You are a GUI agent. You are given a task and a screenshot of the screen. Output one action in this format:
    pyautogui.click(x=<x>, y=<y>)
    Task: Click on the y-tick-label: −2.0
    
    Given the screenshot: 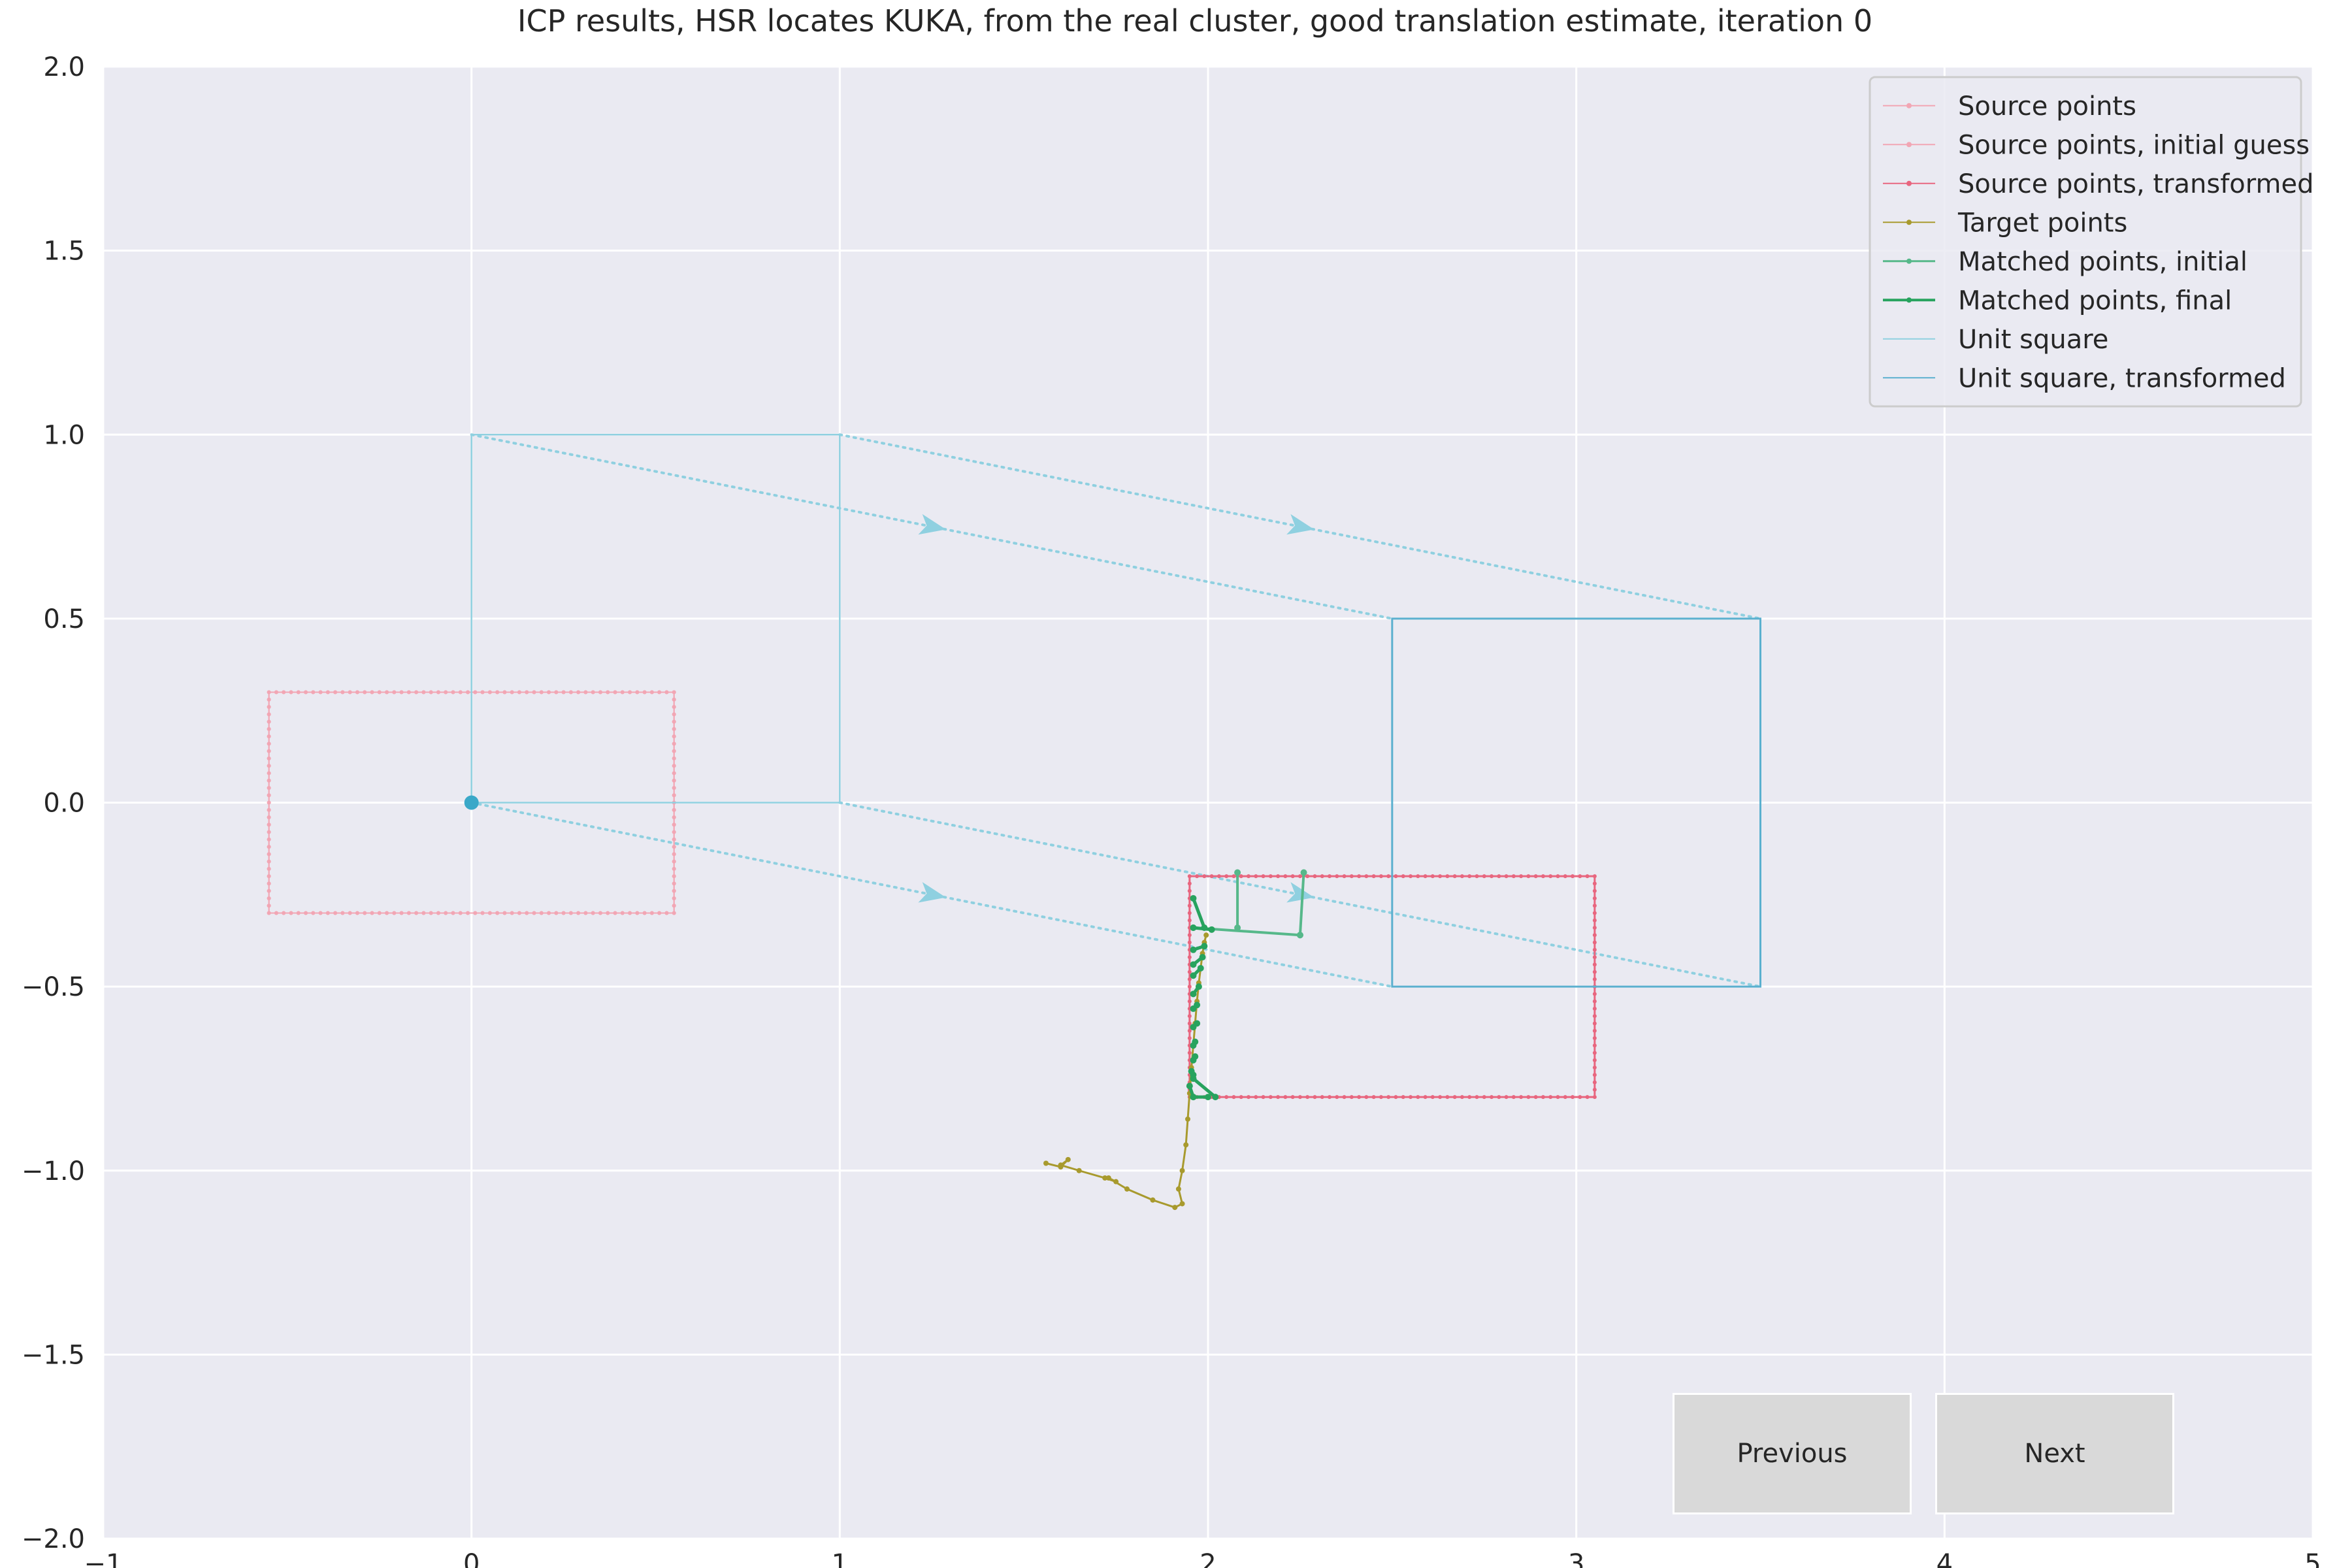 What is the action you would take?
    pyautogui.click(x=53, y=1539)
    